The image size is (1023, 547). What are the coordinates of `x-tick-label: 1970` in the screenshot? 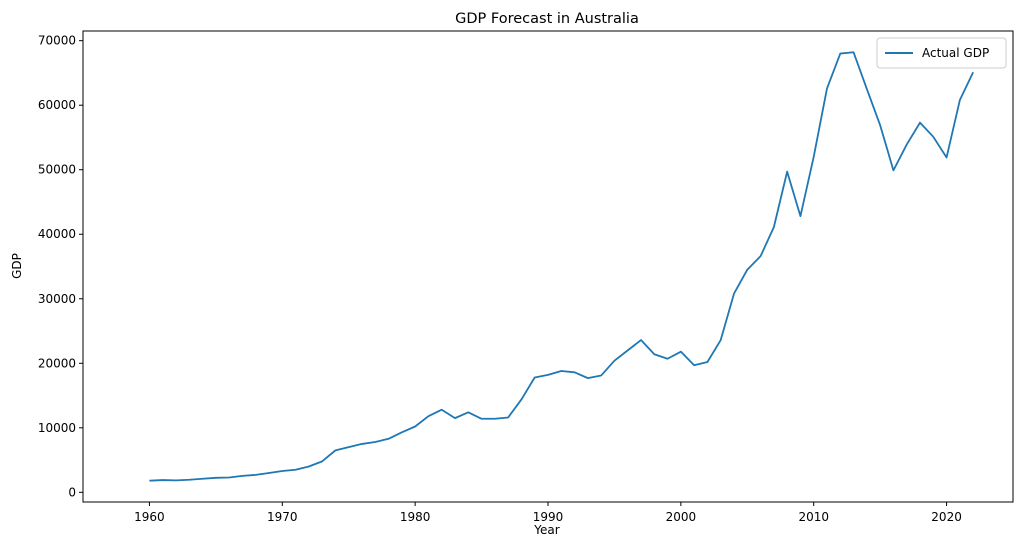 It's located at (282, 517).